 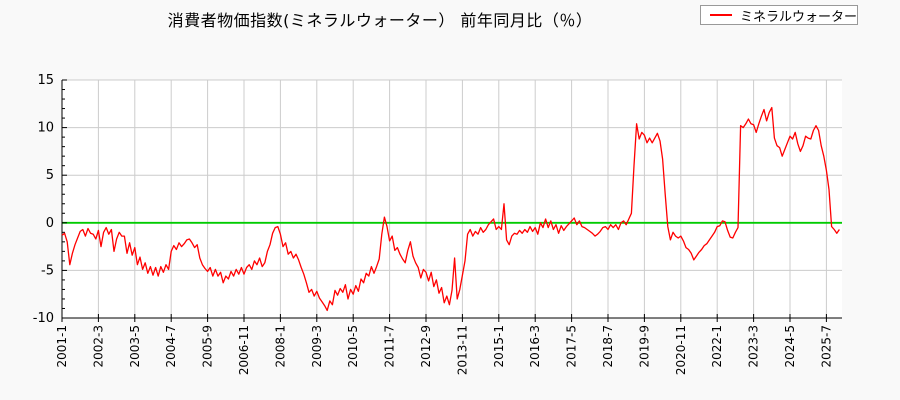 What do you see at coordinates (135, 346) in the screenshot?
I see `x-tick-label: 2003-5` at bounding box center [135, 346].